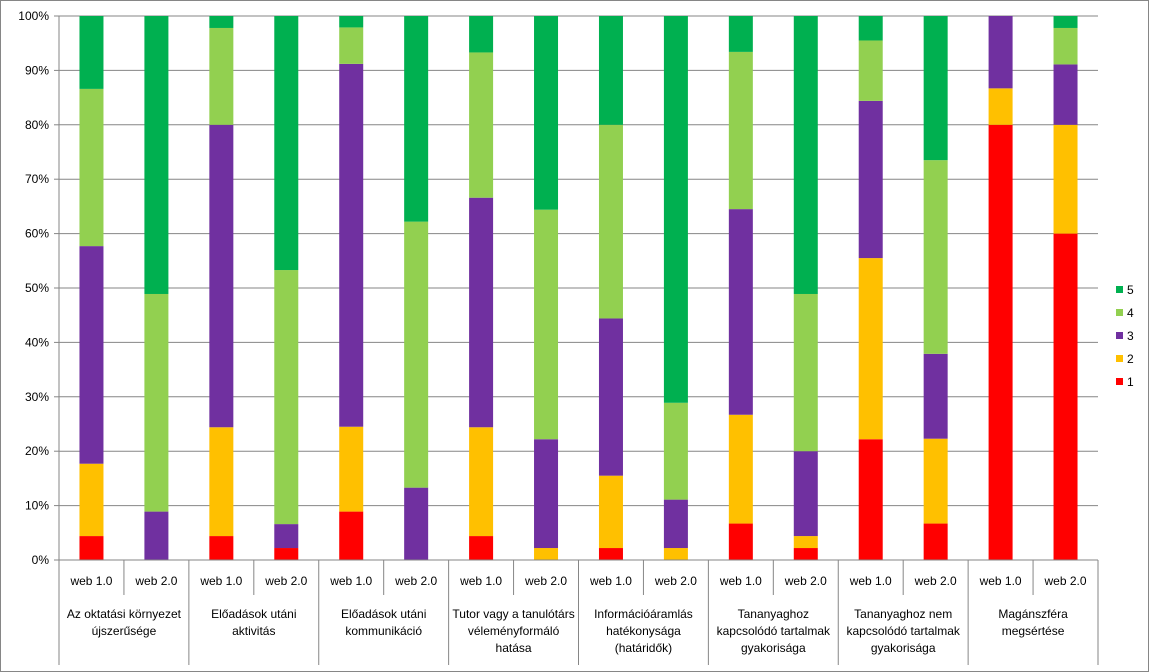 The image size is (1149, 672). What do you see at coordinates (903, 614) in the screenshot?
I see `x-group-label: Tananyaghoz nem` at bounding box center [903, 614].